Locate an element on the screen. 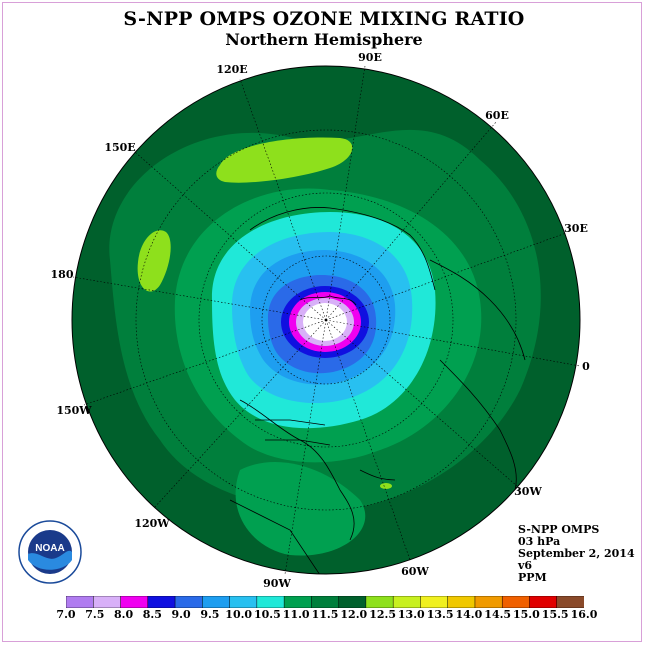 The width and height of the screenshot is (648, 648). info-level: 03 hPa is located at coordinates (539, 541).